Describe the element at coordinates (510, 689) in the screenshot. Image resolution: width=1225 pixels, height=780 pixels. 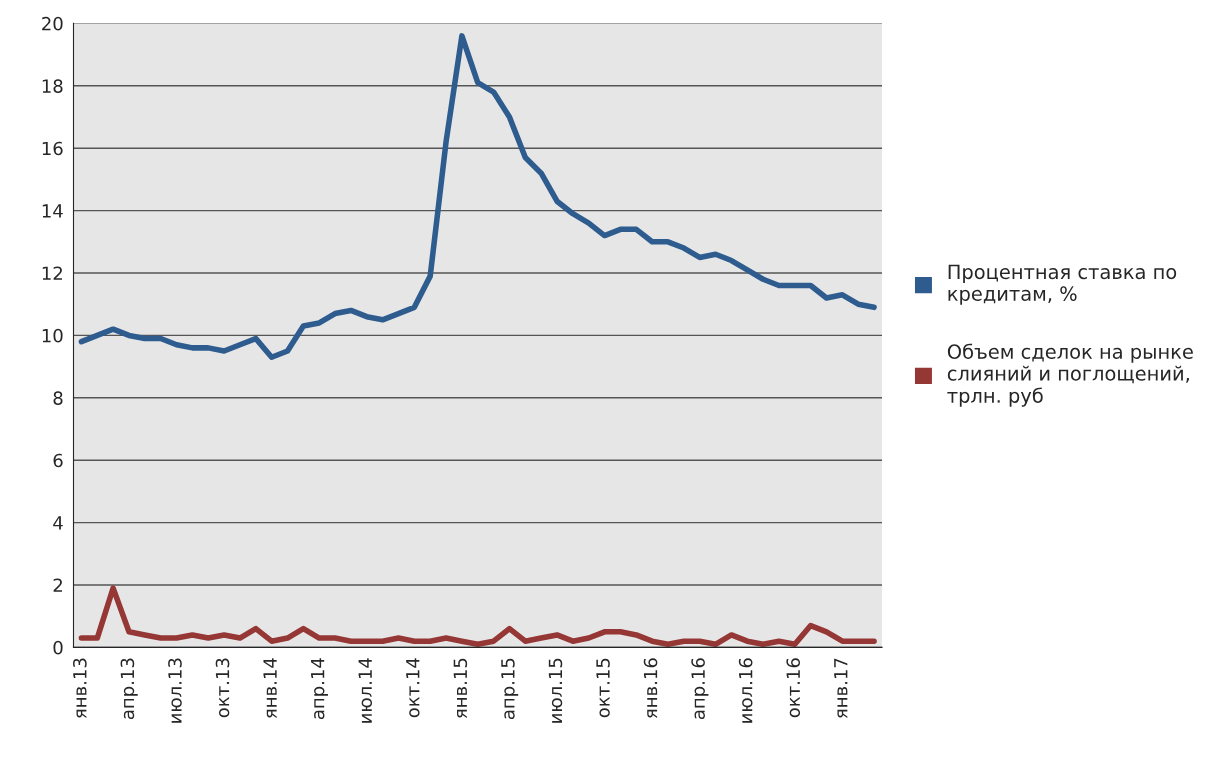
I see `x-tick-label: апр.15` at that location.